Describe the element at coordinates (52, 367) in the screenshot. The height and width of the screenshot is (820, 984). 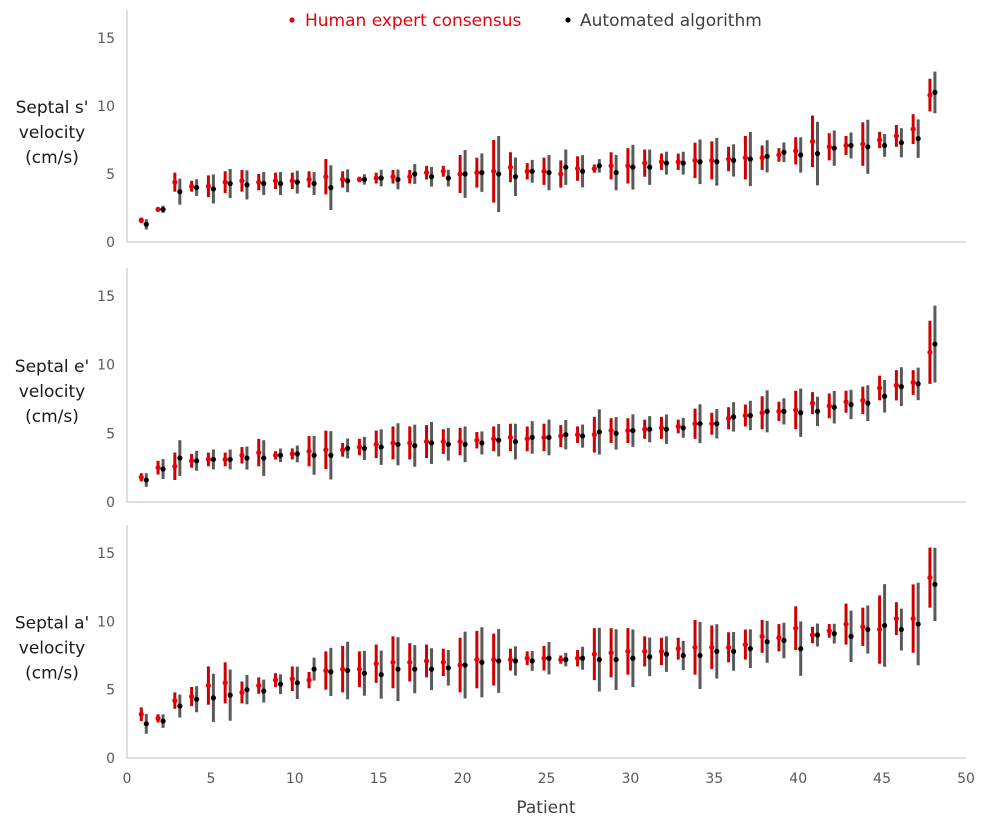
I see `y-axis-label: Septal e'` at that location.